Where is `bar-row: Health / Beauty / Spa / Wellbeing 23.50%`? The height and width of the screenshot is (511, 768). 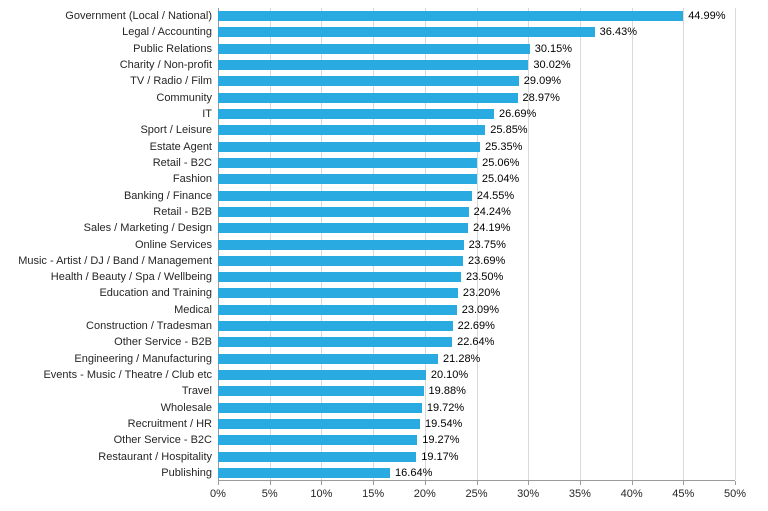
bar-row: Health / Beauty / Spa / Wellbeing 23.50% is located at coordinates (367, 277).